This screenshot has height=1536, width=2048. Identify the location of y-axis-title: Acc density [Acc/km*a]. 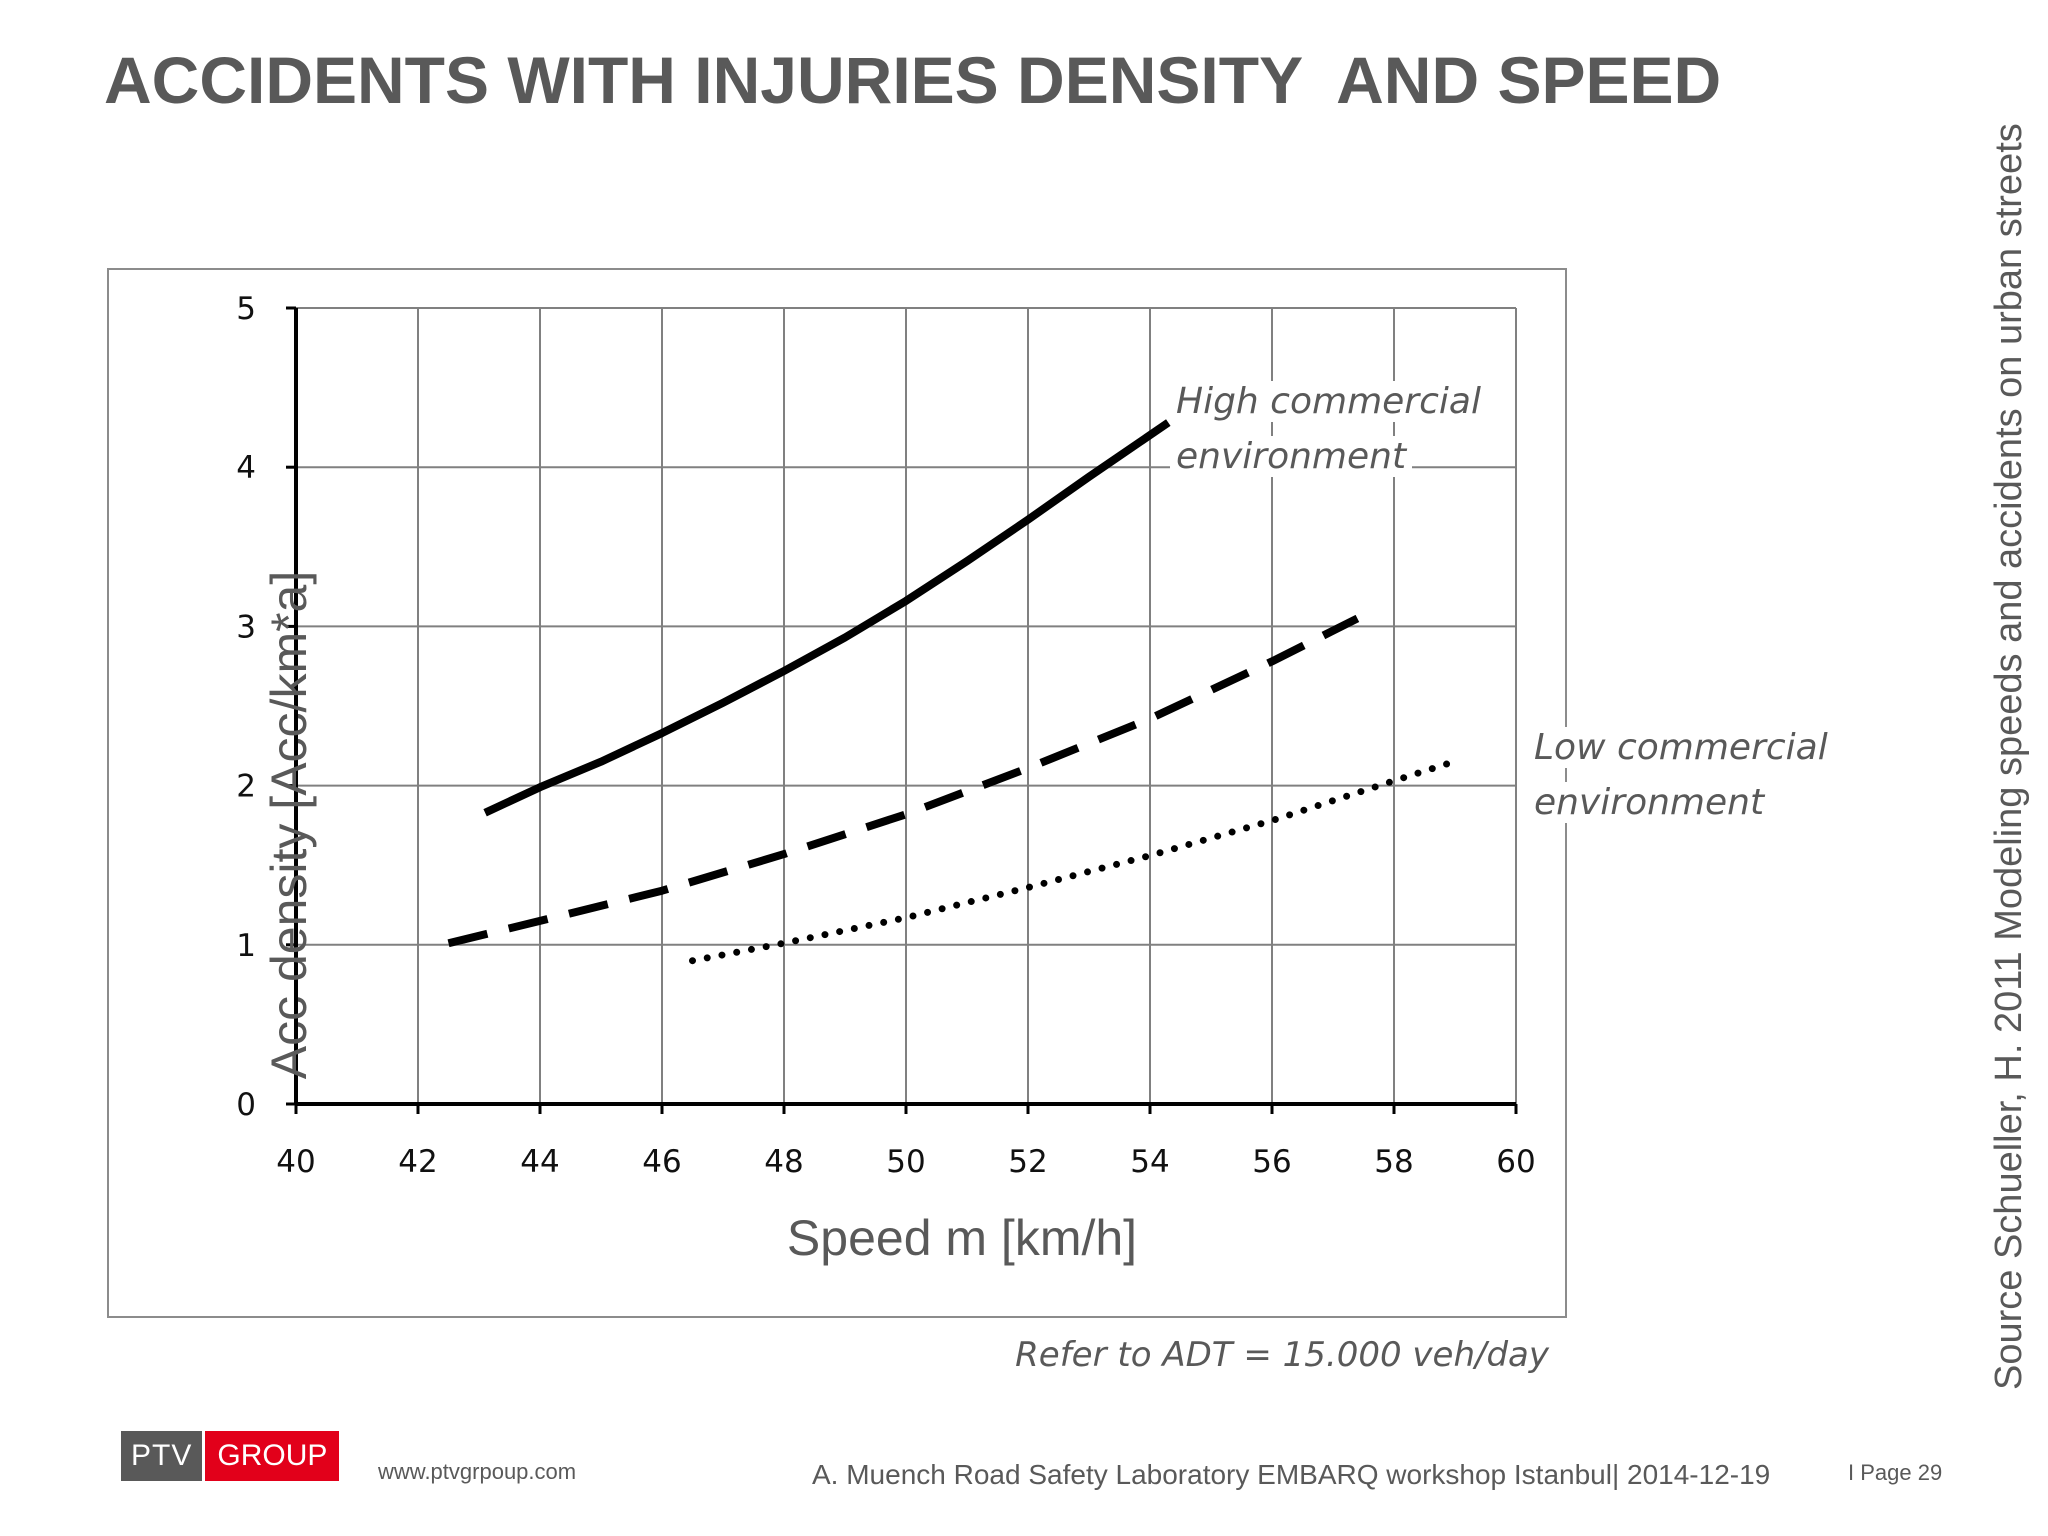
(289, 825).